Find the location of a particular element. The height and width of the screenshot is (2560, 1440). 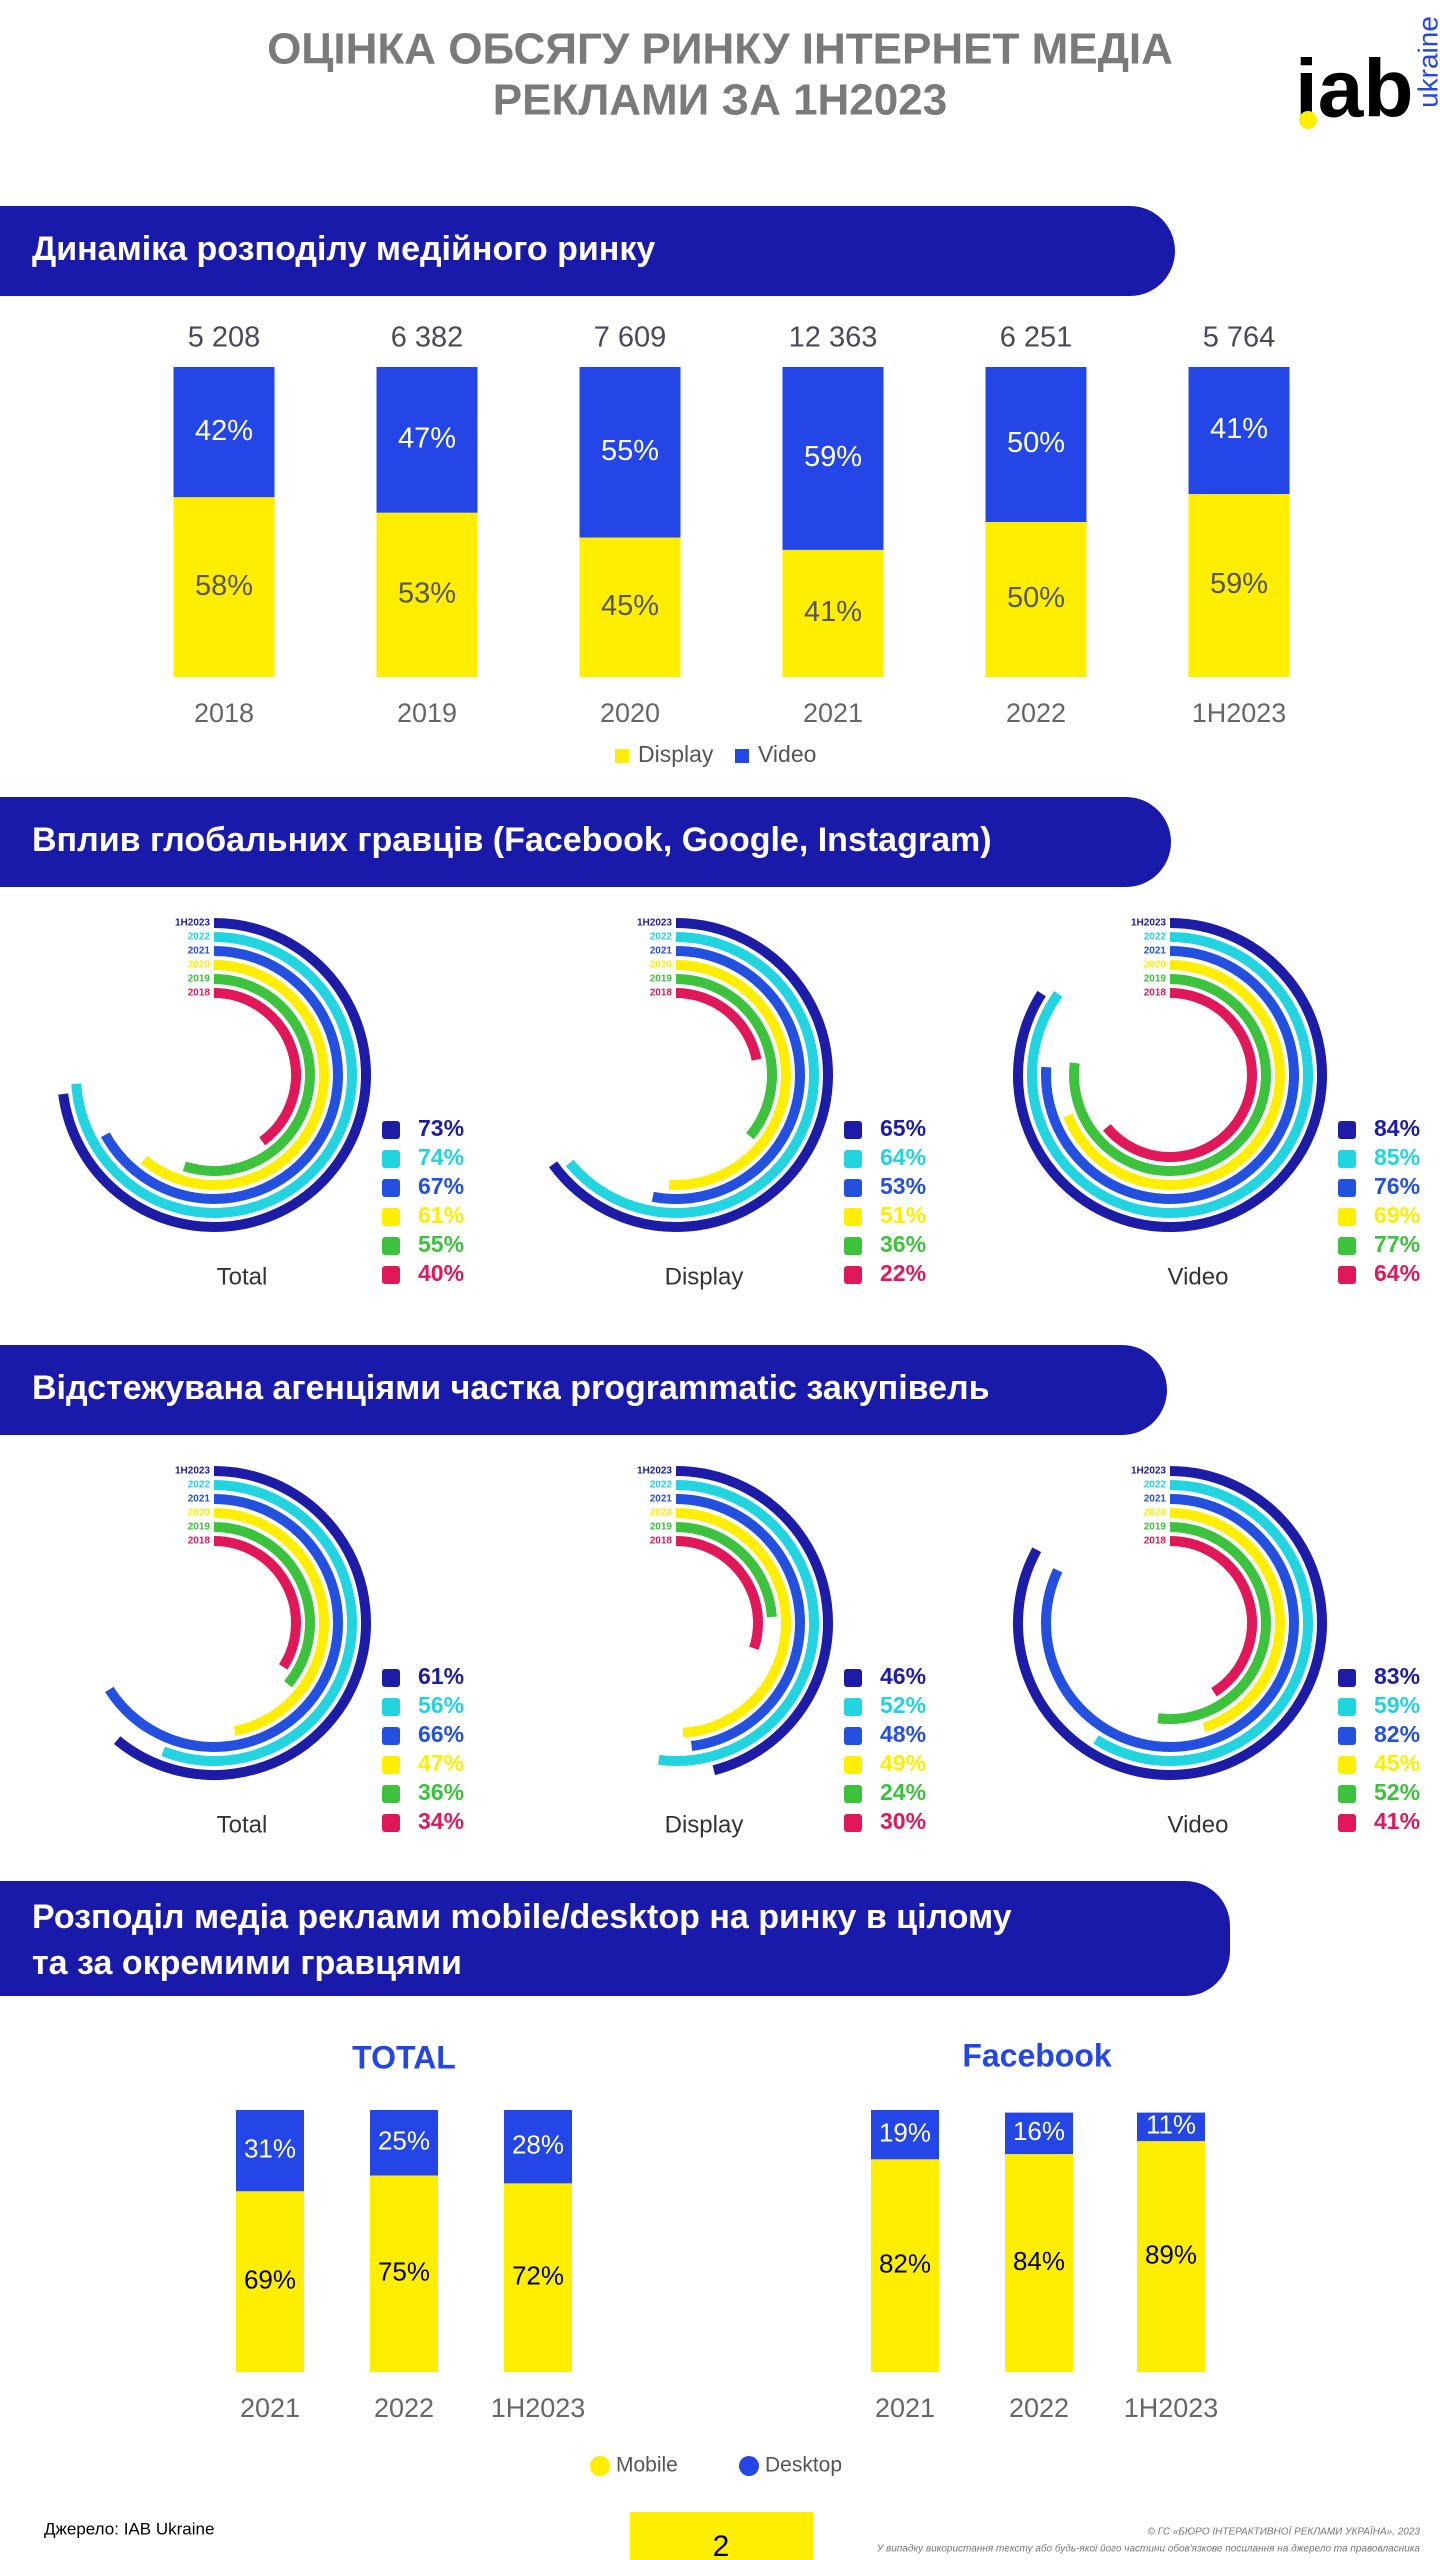

legend-value: 74% is located at coordinates (441, 1157).